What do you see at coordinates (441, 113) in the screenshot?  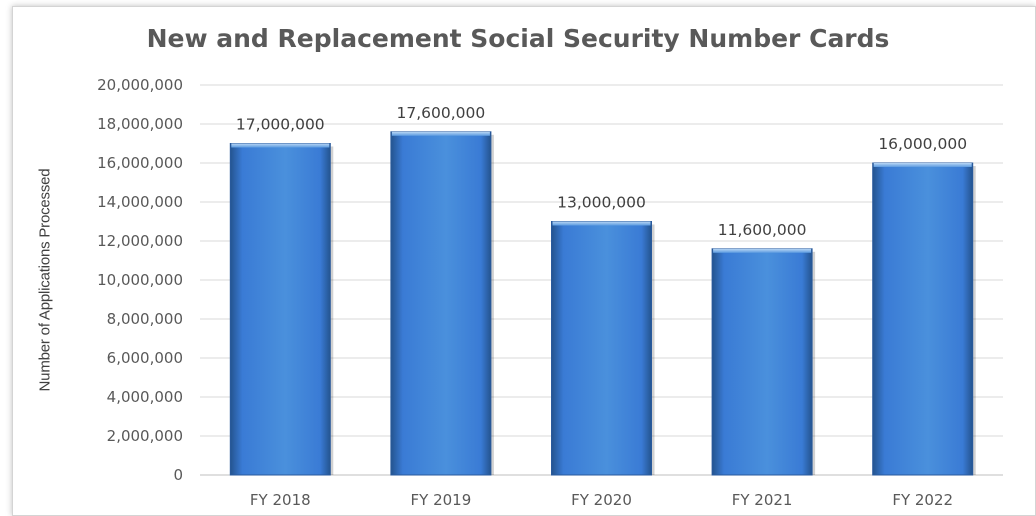 I see `data-label: 17,600,000` at bounding box center [441, 113].